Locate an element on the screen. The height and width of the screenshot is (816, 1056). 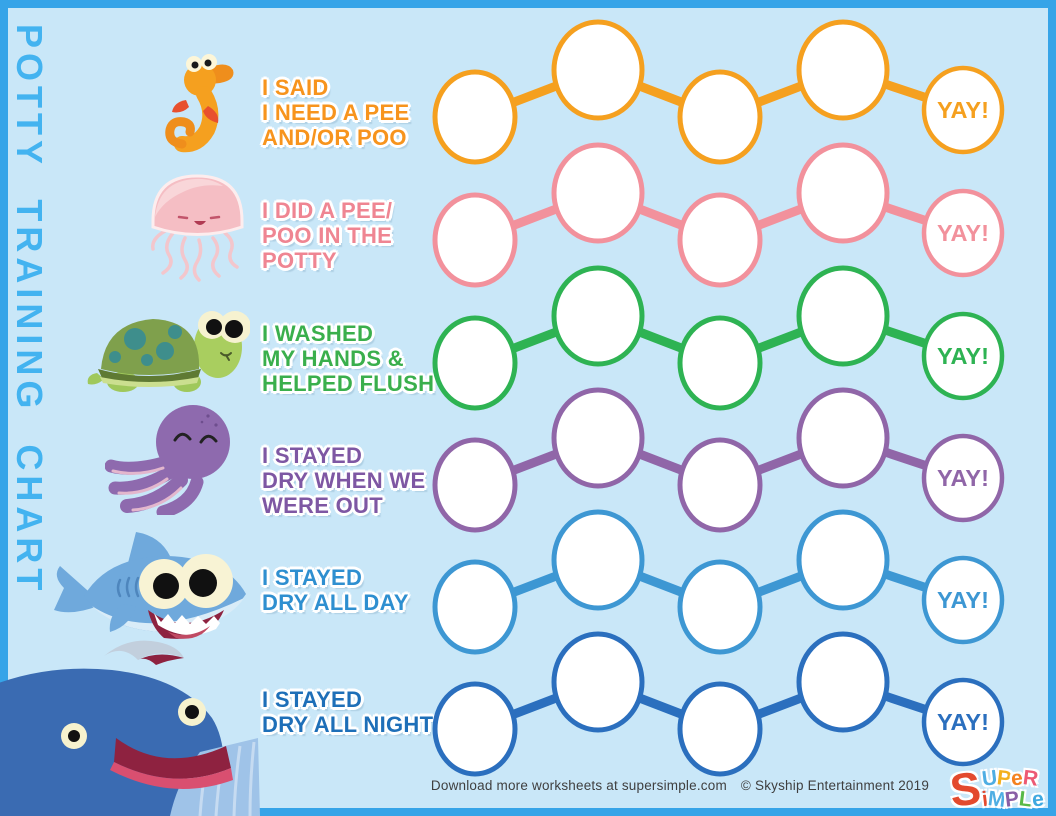
footer-copyright-text: © Skyship Entertainment 2019 is located at coordinates (835, 785).